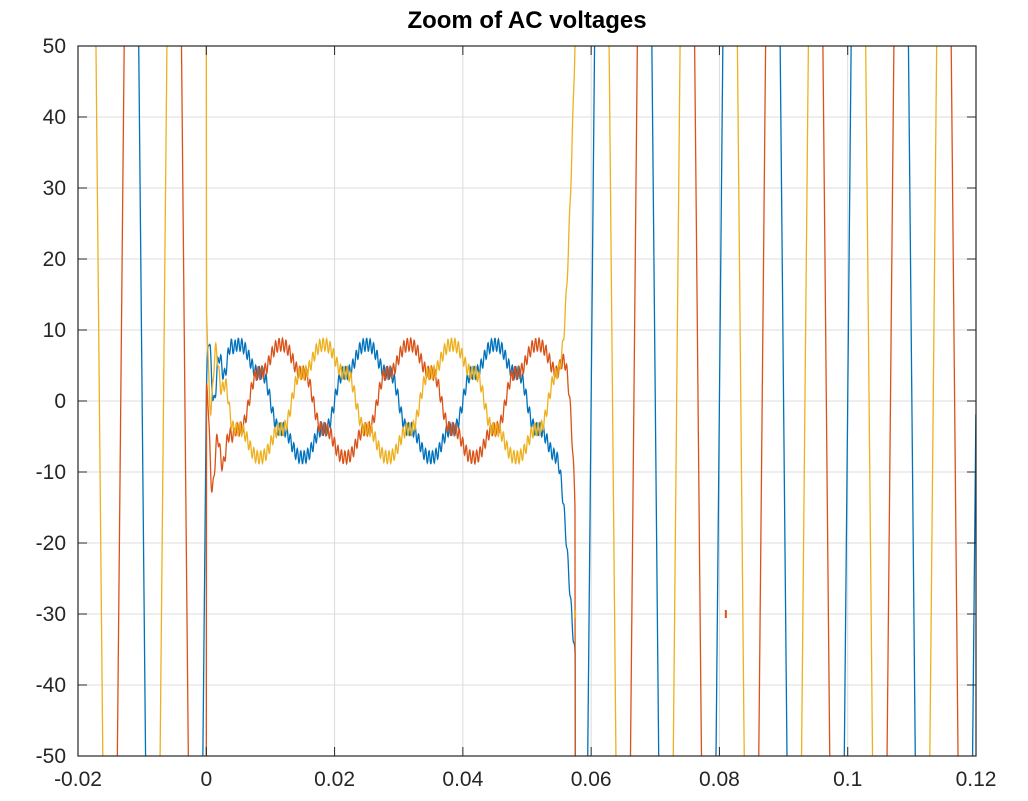  I want to click on y-tick-label: -10, so click(51, 472).